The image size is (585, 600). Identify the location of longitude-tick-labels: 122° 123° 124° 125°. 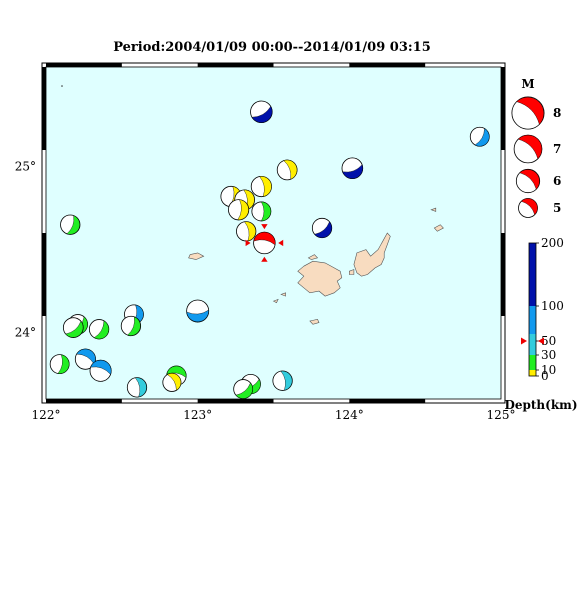
(274, 415).